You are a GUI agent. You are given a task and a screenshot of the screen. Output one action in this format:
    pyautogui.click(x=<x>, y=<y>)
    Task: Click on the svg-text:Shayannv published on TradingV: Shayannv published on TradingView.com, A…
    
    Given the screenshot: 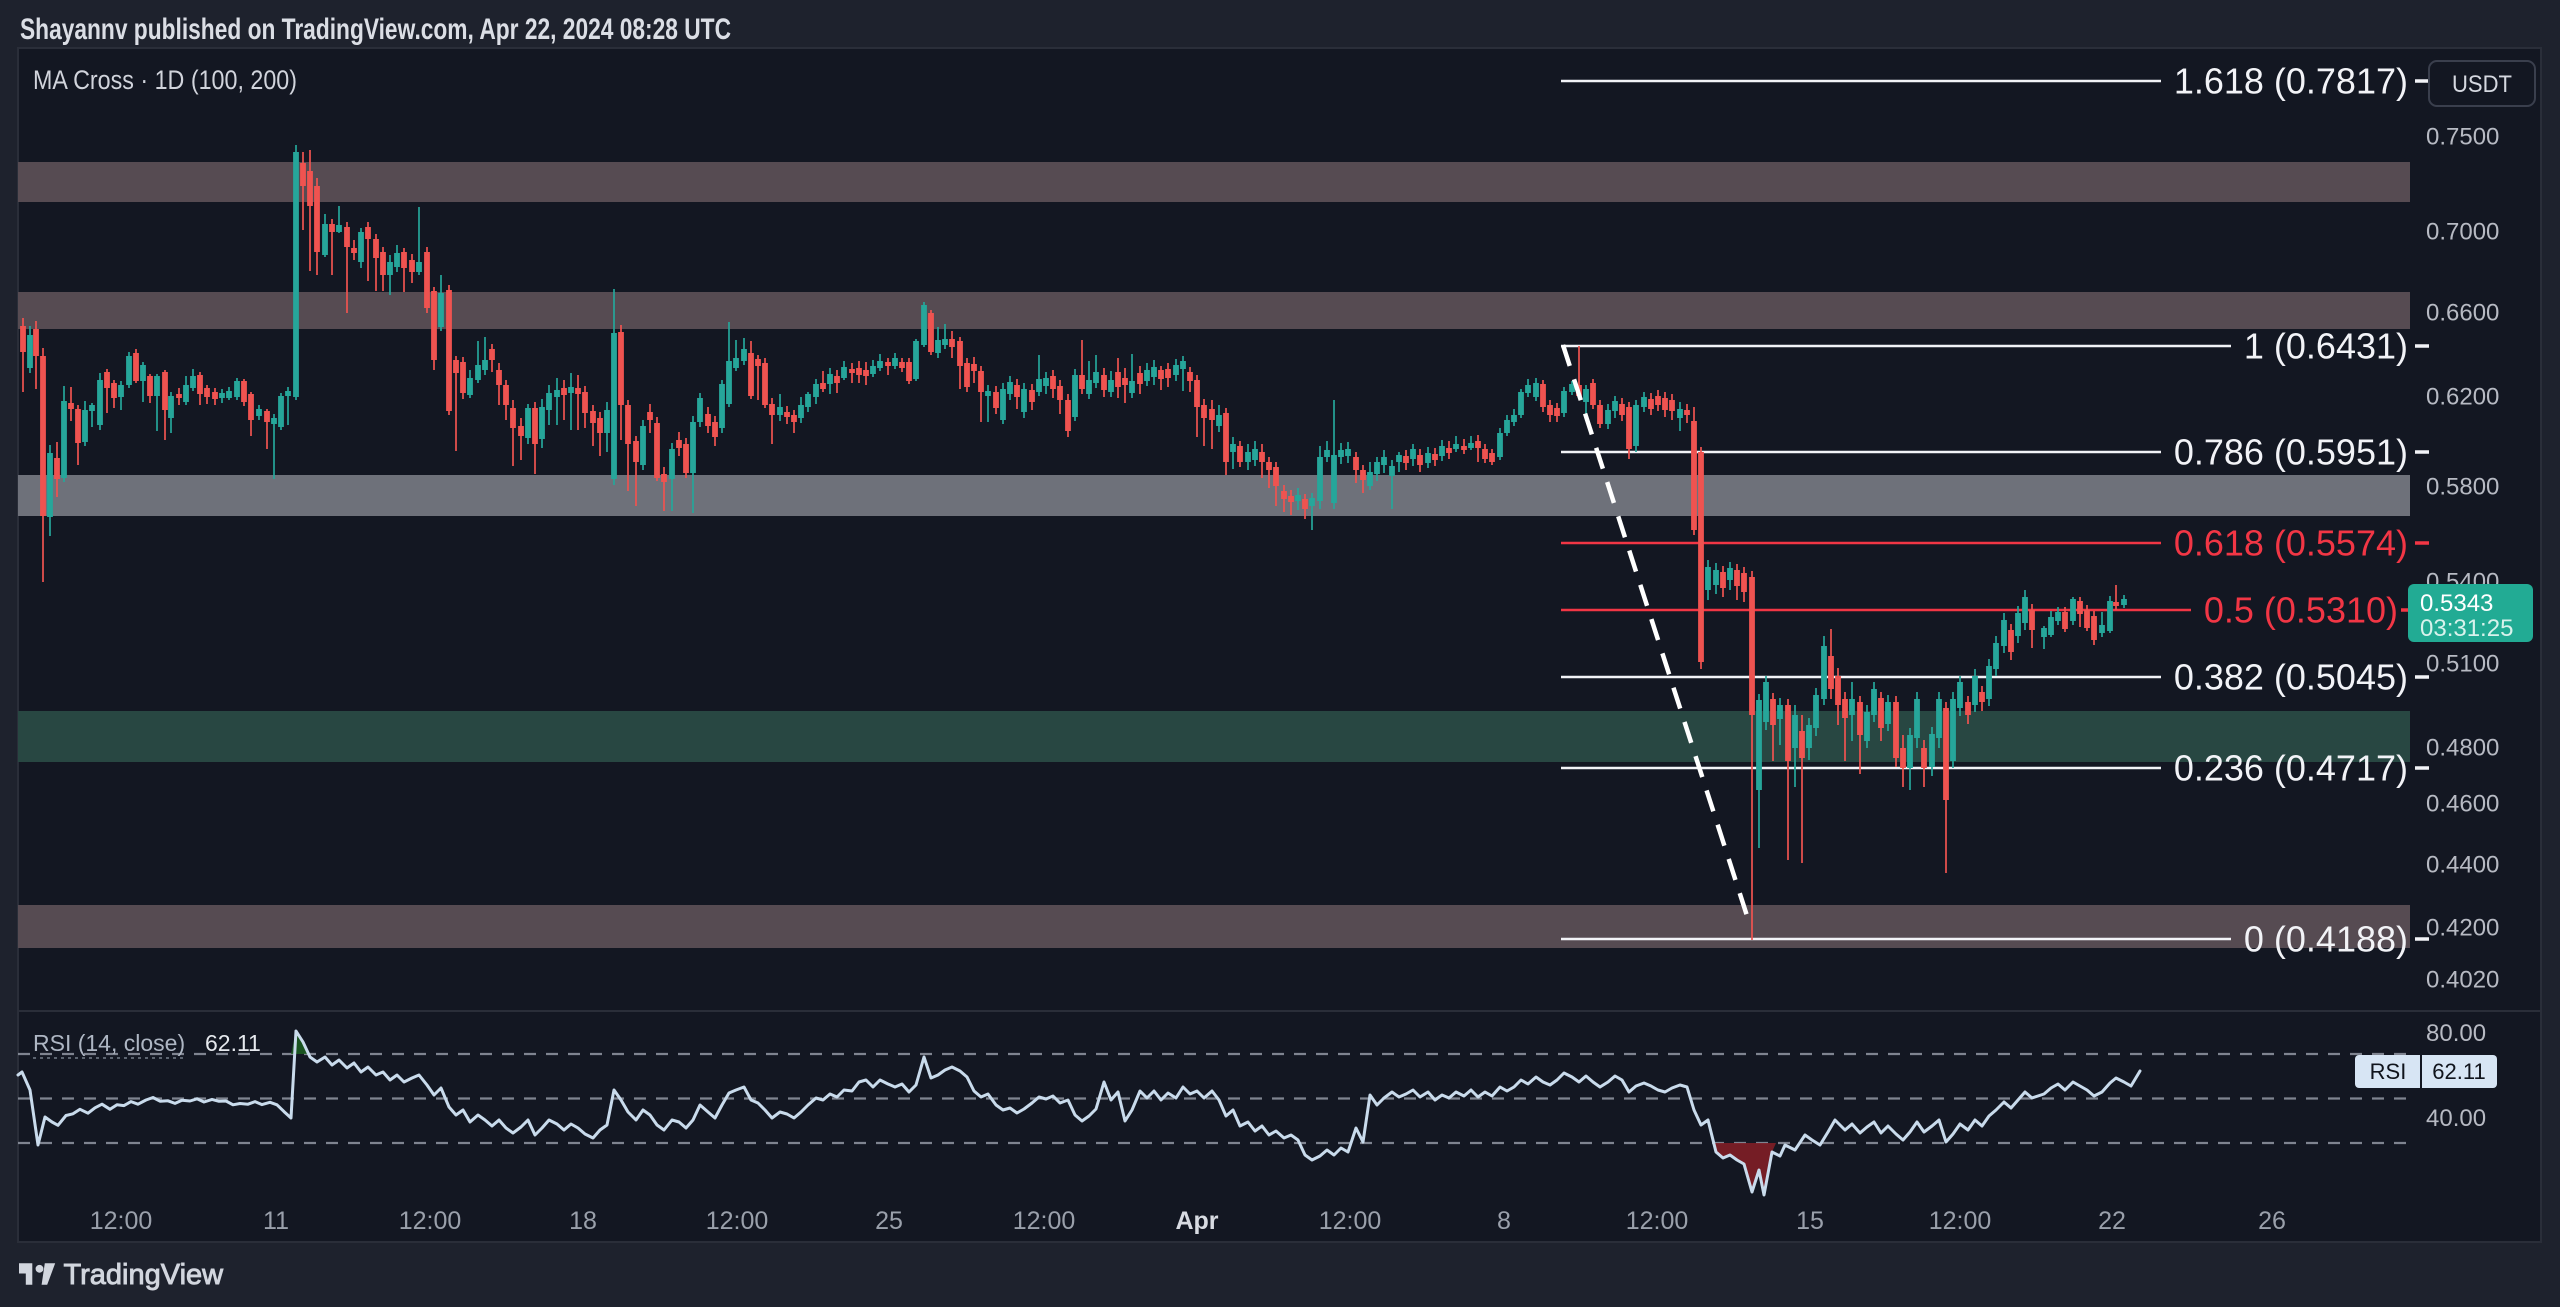 What is the action you would take?
    pyautogui.click(x=375, y=29)
    